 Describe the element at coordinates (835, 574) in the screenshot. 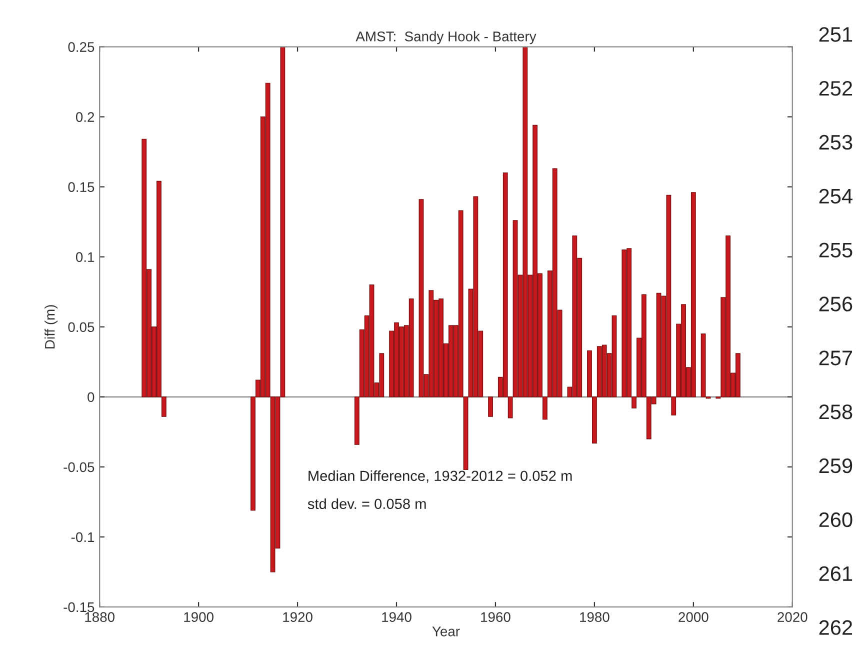

I see `text: 261` at that location.